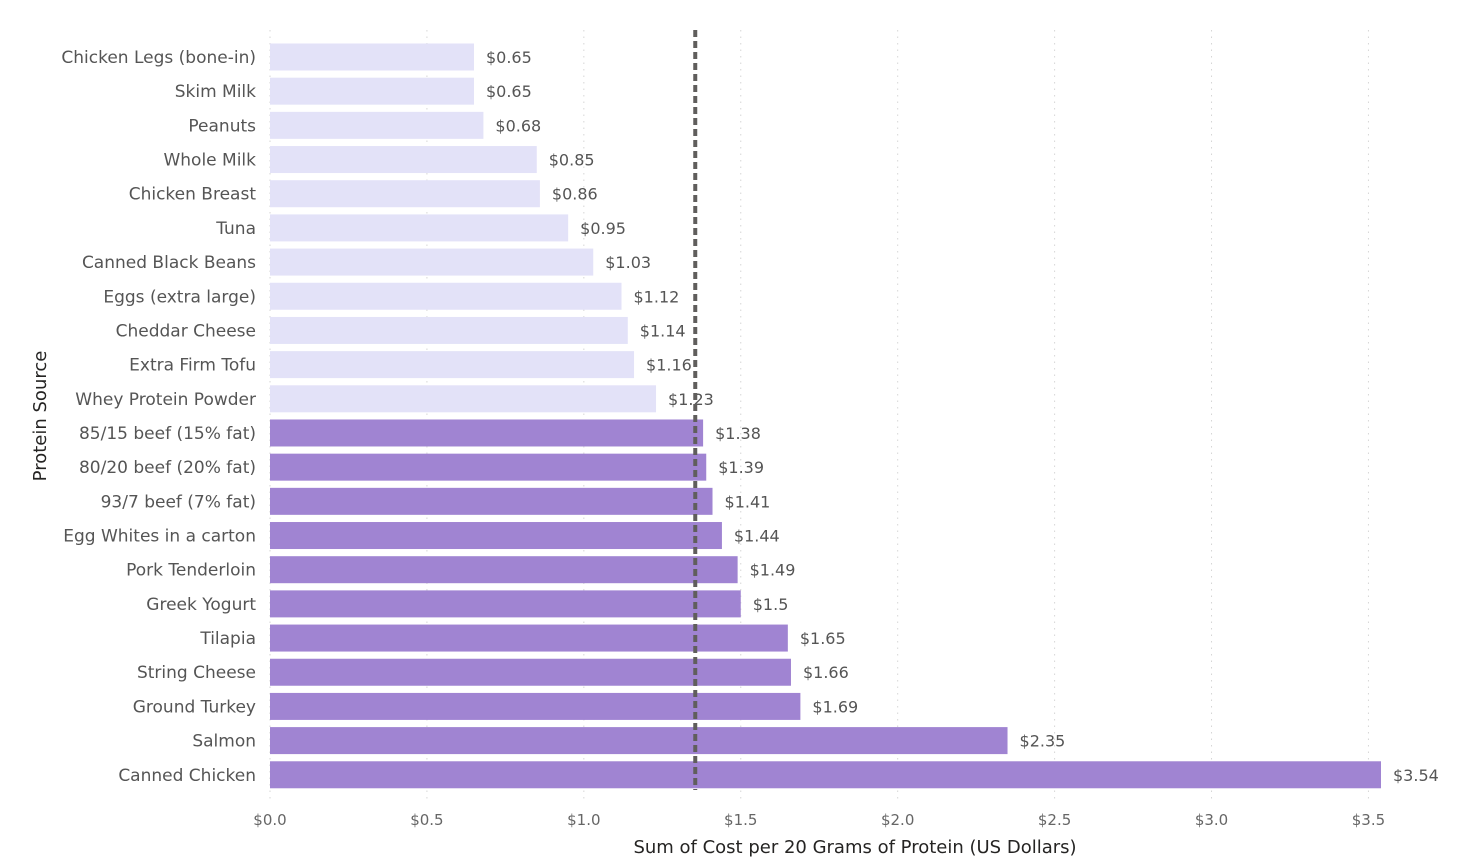 Image resolution: width=1467 pixels, height=863 pixels. I want to click on data-label: $1.39, so click(741, 467).